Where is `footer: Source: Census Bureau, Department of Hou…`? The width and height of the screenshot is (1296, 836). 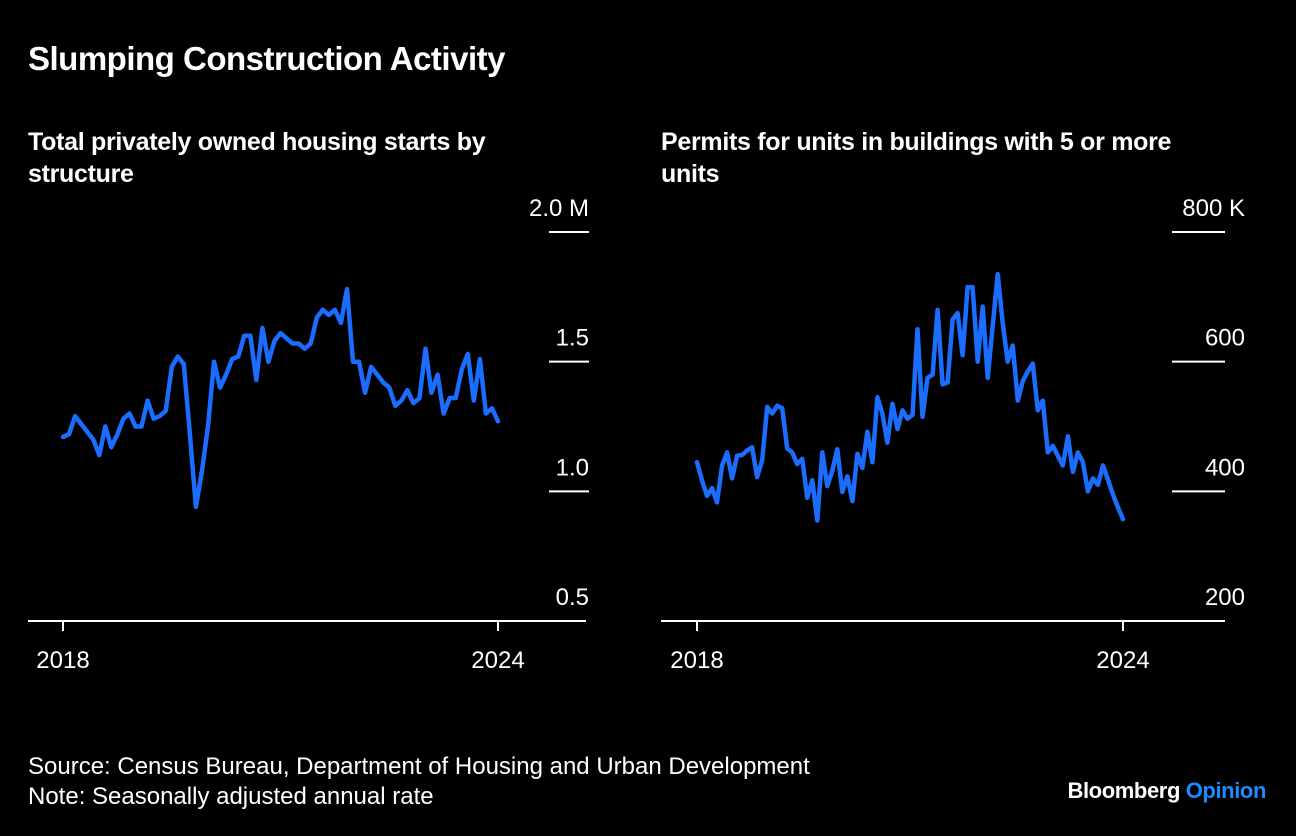 footer: Source: Census Bureau, Department of Hou… is located at coordinates (419, 782).